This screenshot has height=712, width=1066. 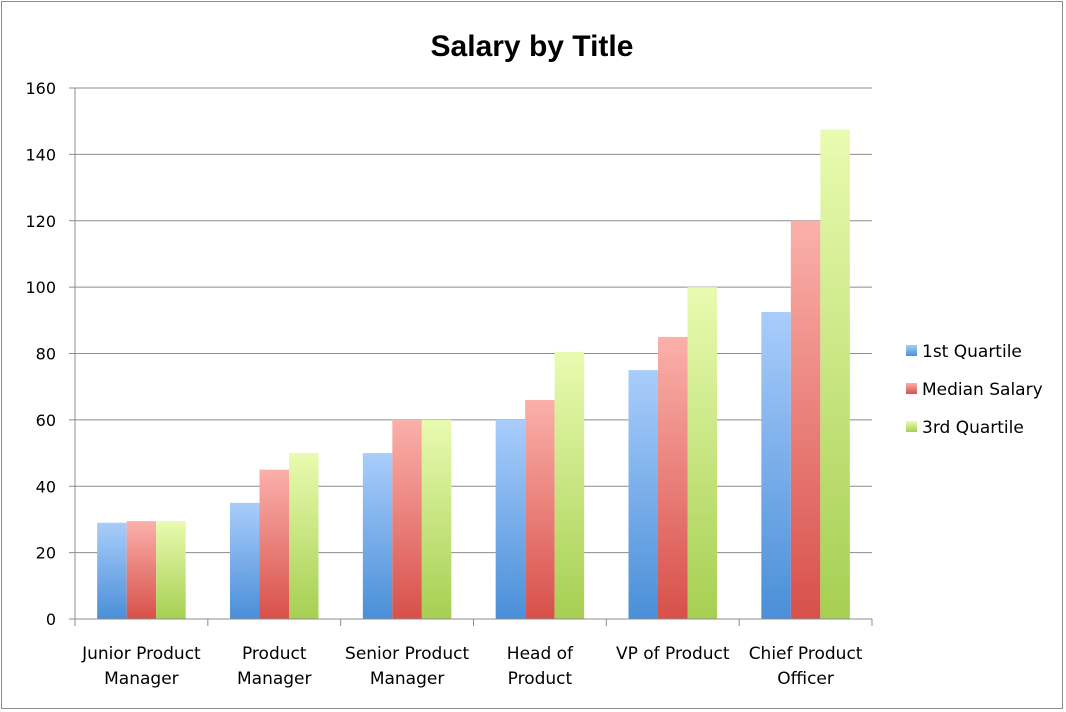 What do you see at coordinates (982, 390) in the screenshot?
I see `legend-label: Median Salary` at bounding box center [982, 390].